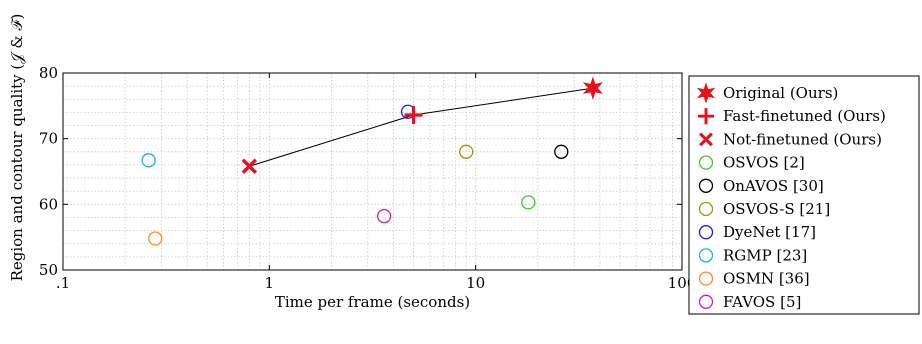  I want to click on legend-item: RGMP [23], so click(752, 255).